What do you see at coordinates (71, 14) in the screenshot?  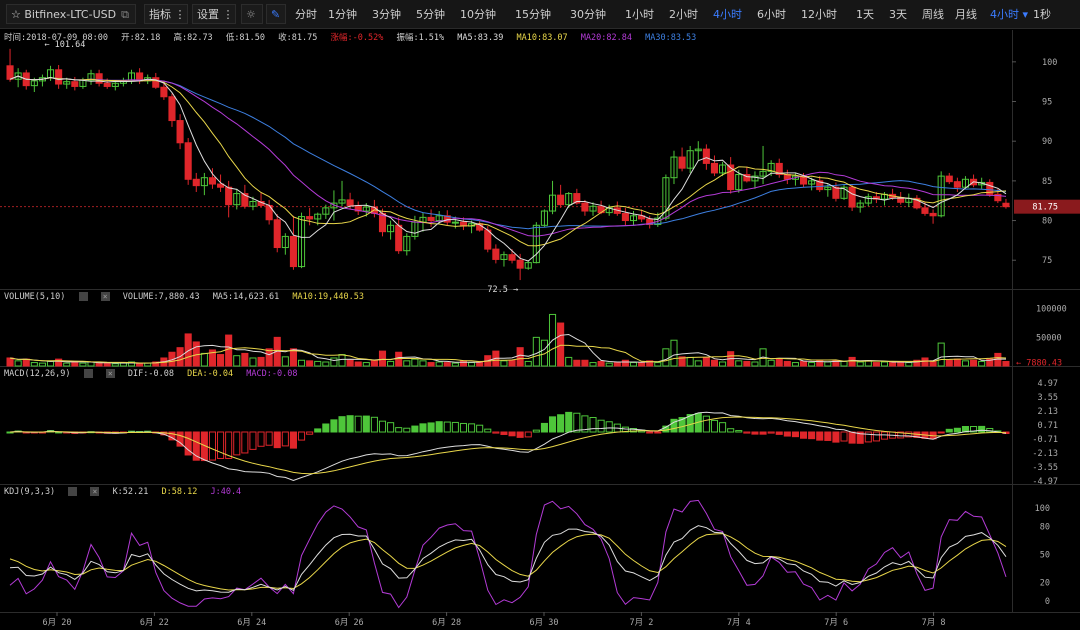 I see `symbol-selector: ☆ Bitfinex-LTC-USD ⧉` at bounding box center [71, 14].